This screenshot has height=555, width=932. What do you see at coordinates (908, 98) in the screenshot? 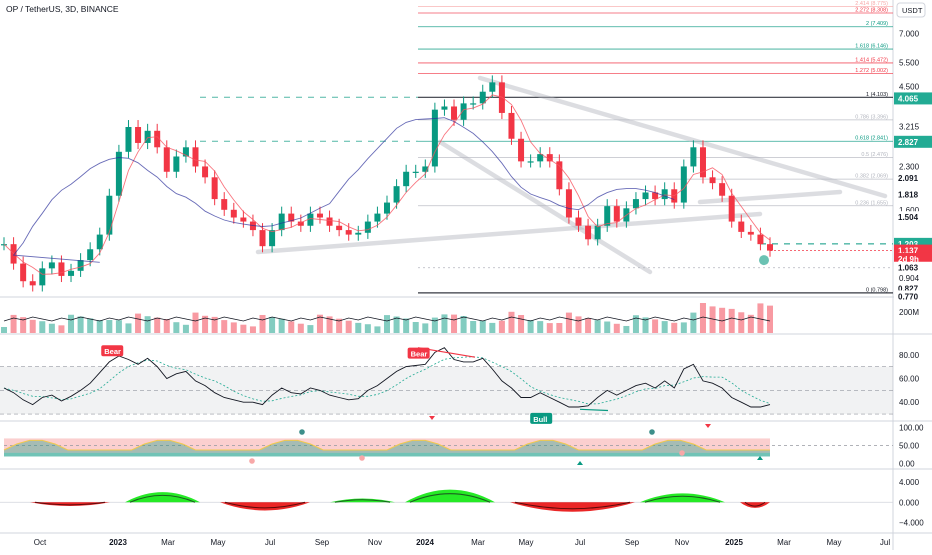
I see `price-label-text: 4.065` at bounding box center [908, 98].